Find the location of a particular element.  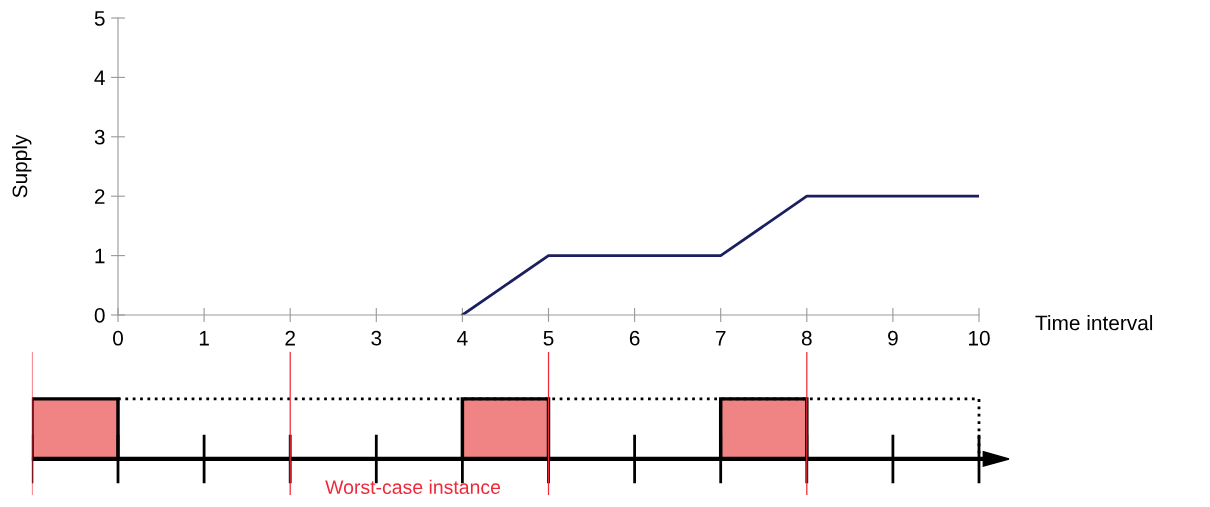

x-tick-label: 6 is located at coordinates (634, 338).